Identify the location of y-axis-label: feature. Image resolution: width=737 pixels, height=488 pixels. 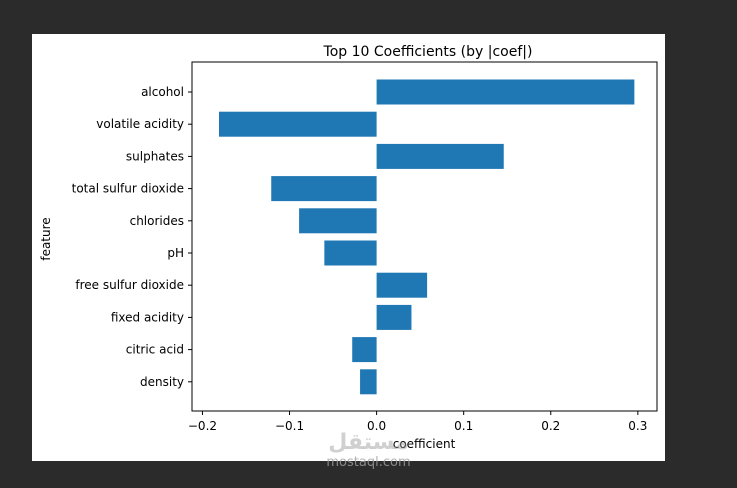
(46, 238).